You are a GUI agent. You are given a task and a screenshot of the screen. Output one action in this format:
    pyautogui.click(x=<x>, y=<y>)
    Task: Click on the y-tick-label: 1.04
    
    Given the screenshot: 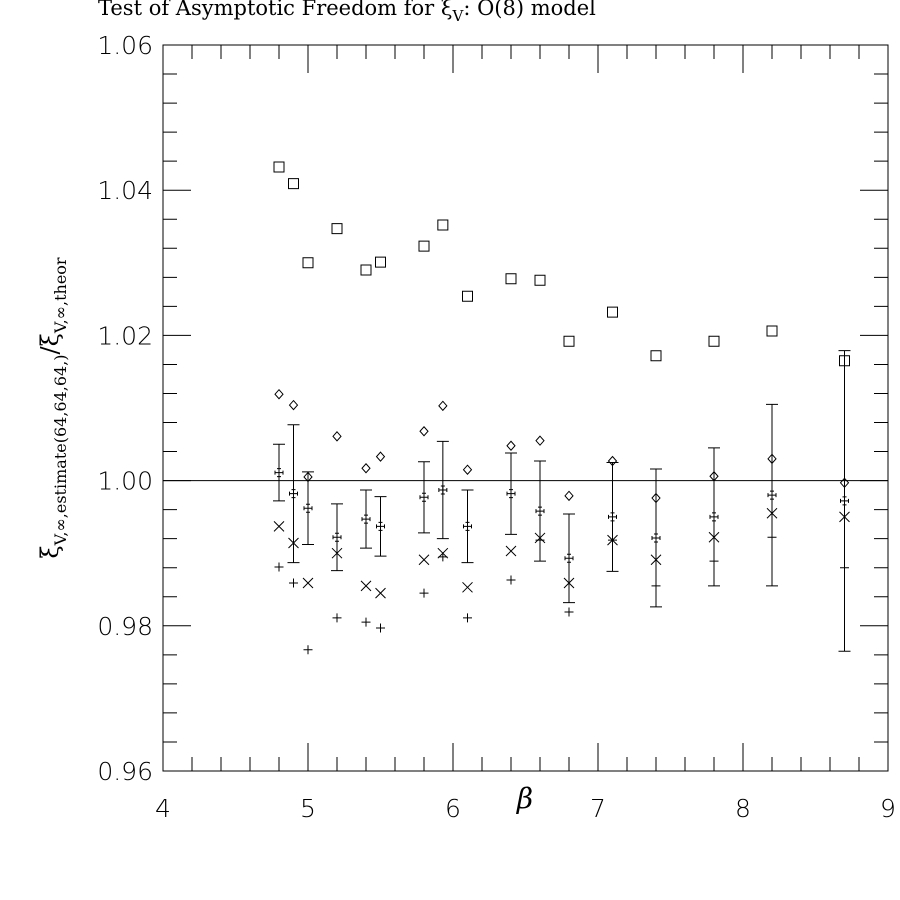 What is the action you would take?
    pyautogui.click(x=125, y=190)
    